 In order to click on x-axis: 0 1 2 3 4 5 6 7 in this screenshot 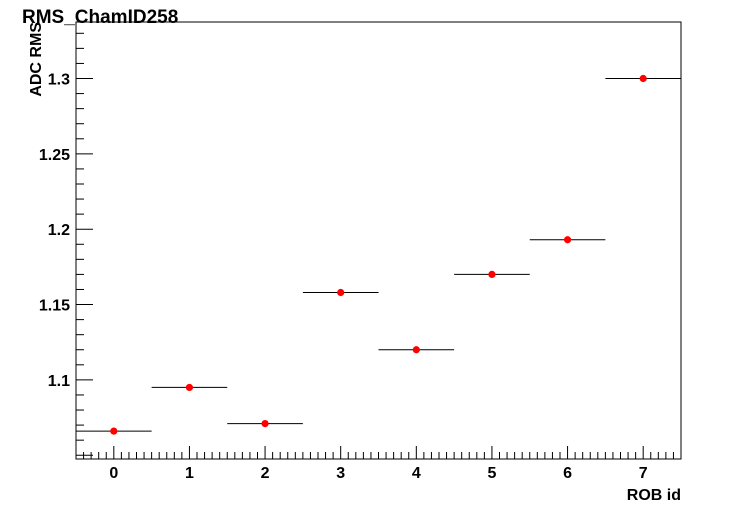, I will do `click(378, 464)`.